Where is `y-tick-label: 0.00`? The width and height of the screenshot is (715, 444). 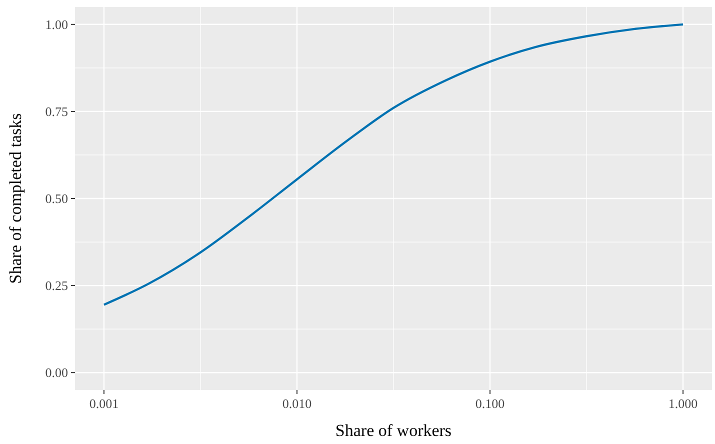 y-tick-label: 0.00 is located at coordinates (56, 372).